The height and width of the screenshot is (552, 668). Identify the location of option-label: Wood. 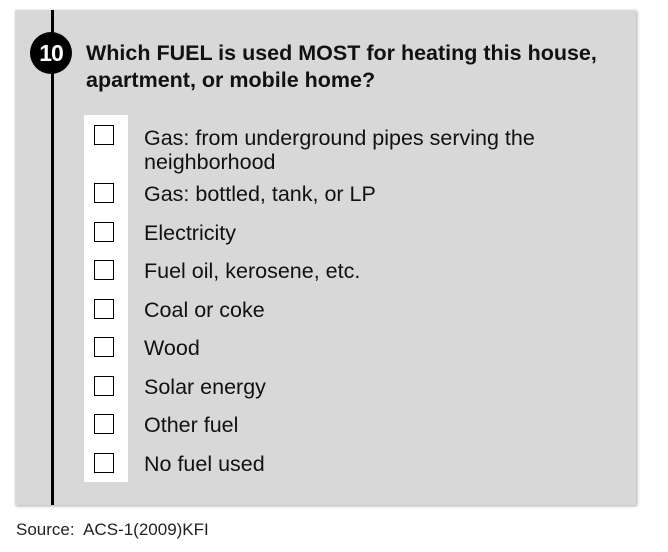
(172, 348).